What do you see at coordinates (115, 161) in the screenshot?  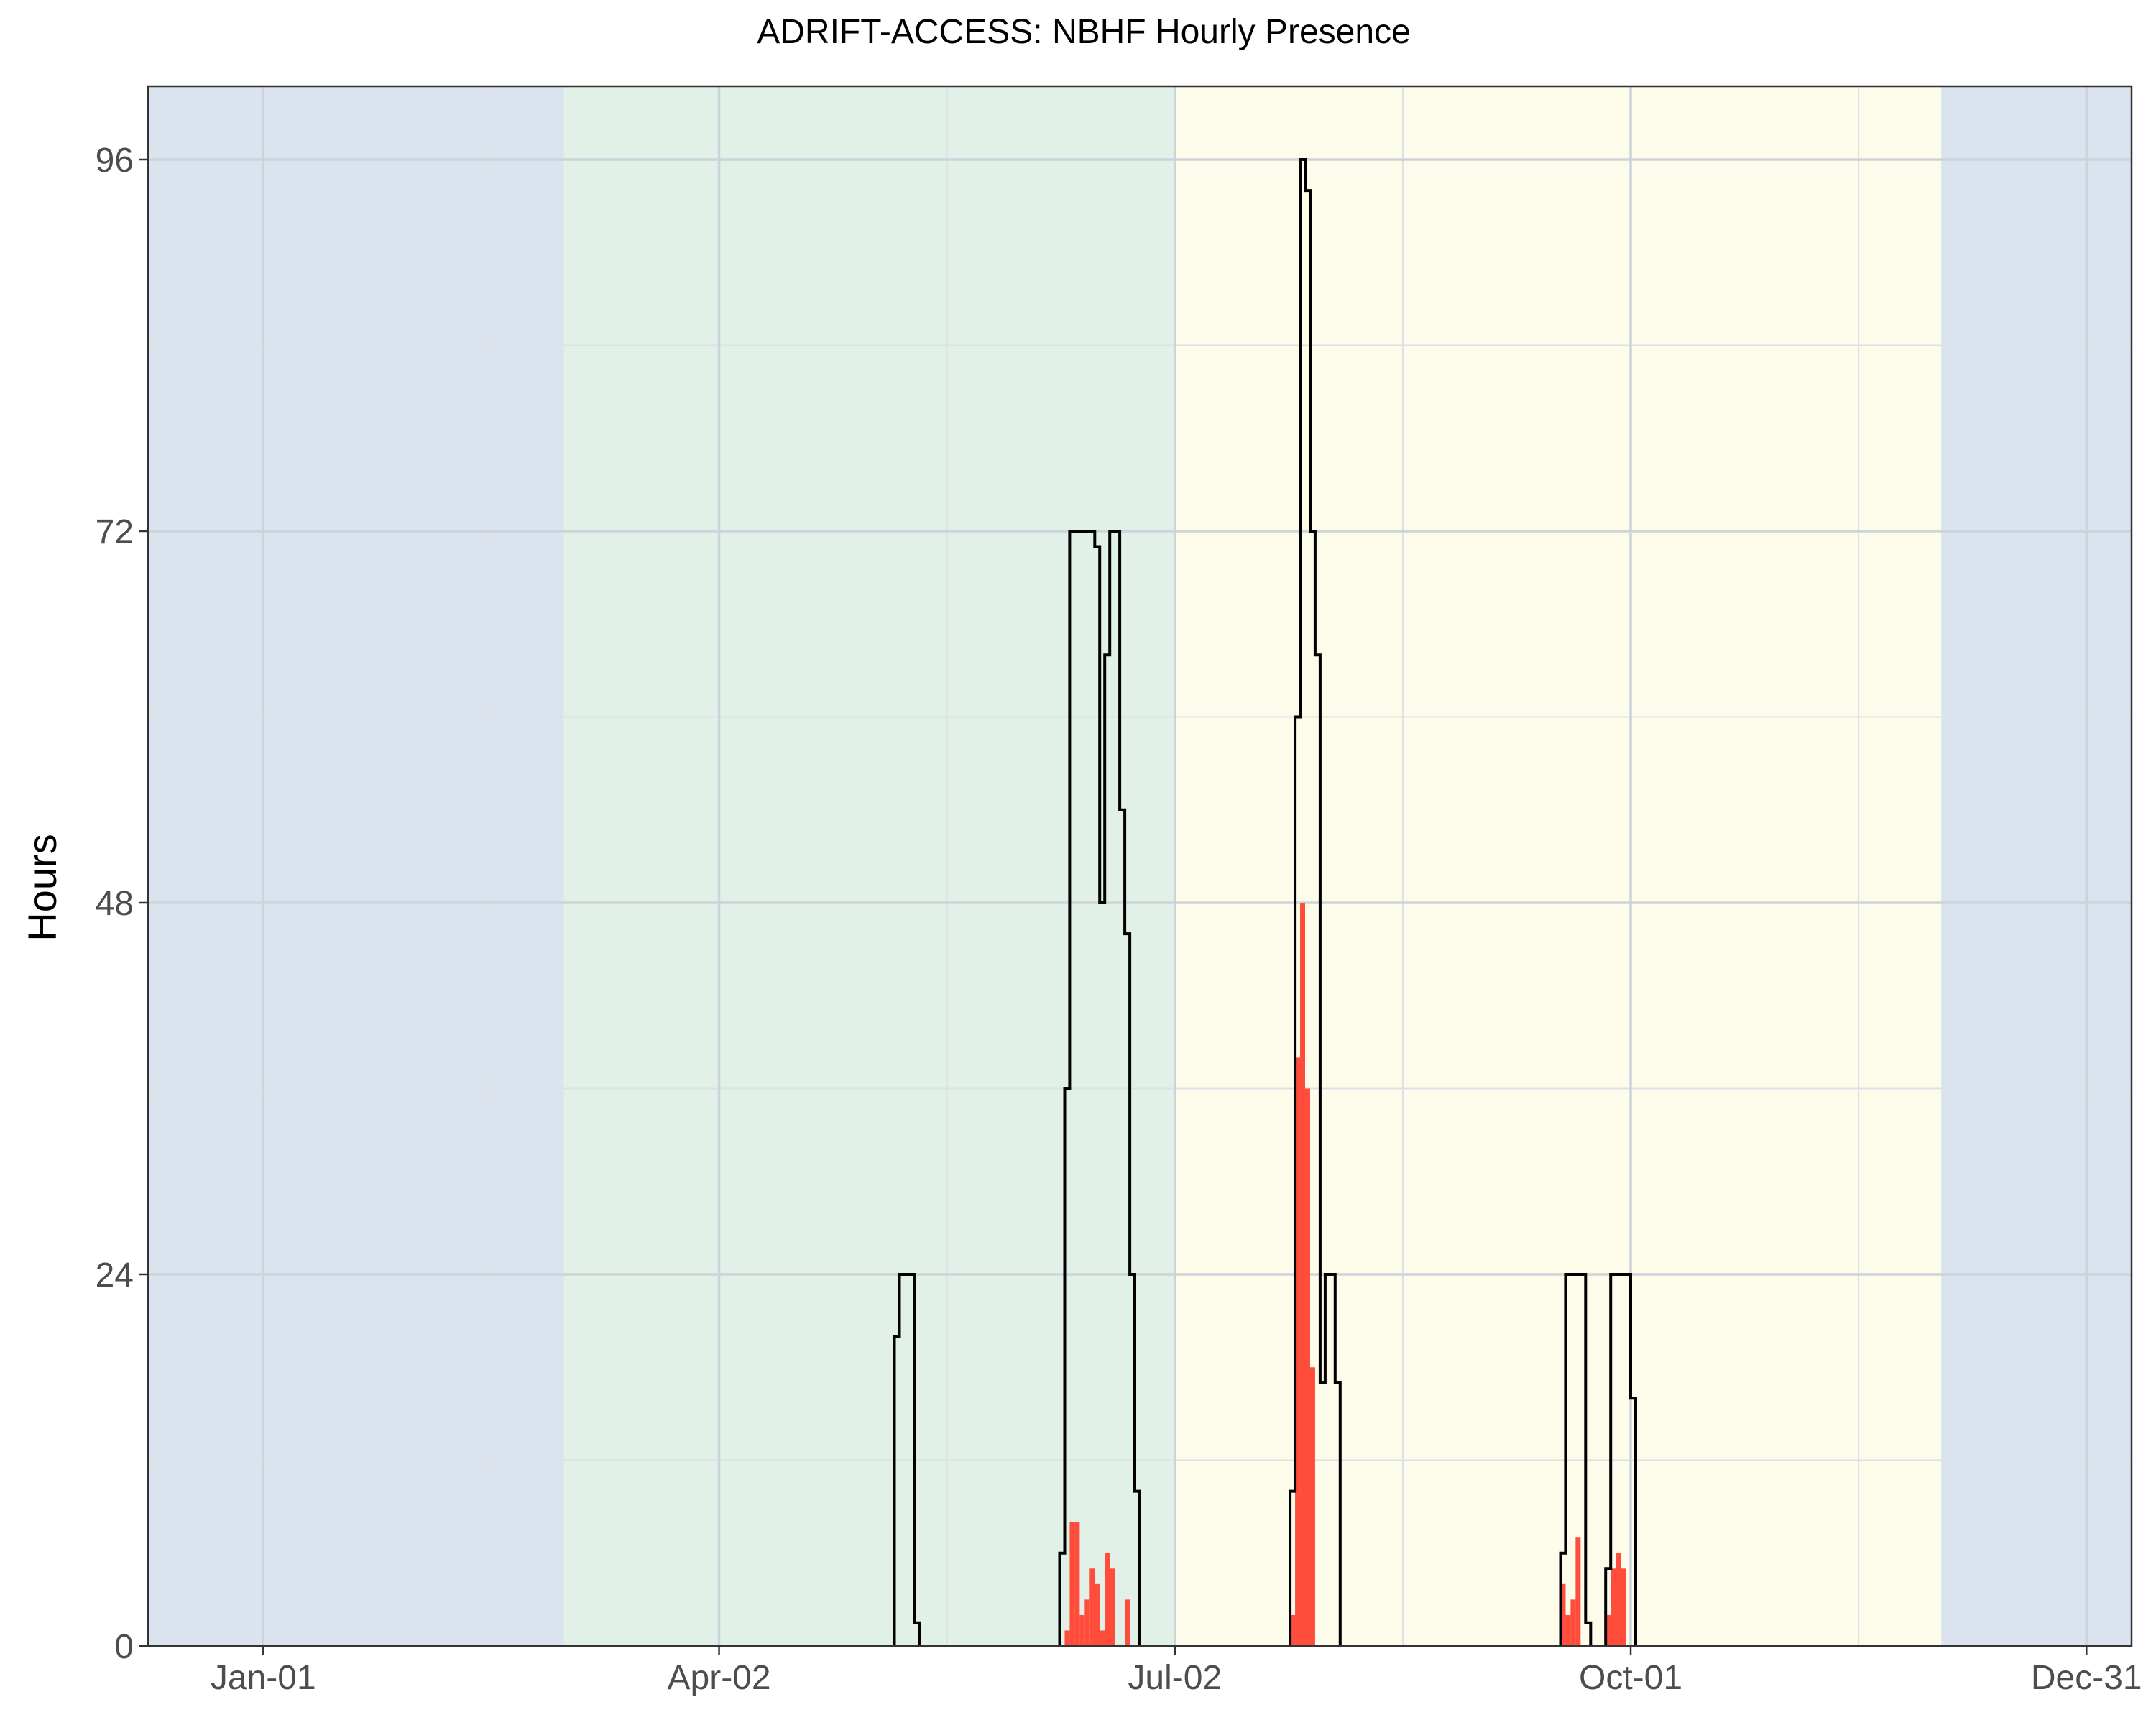 I see `y-tick-label-4: 96` at bounding box center [115, 161].